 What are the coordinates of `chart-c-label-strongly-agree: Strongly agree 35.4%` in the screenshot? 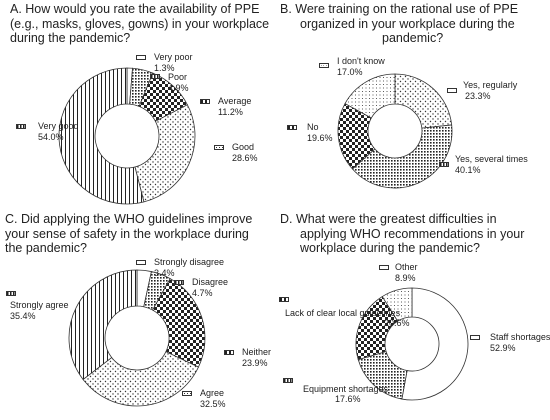 It's located at (37, 306).